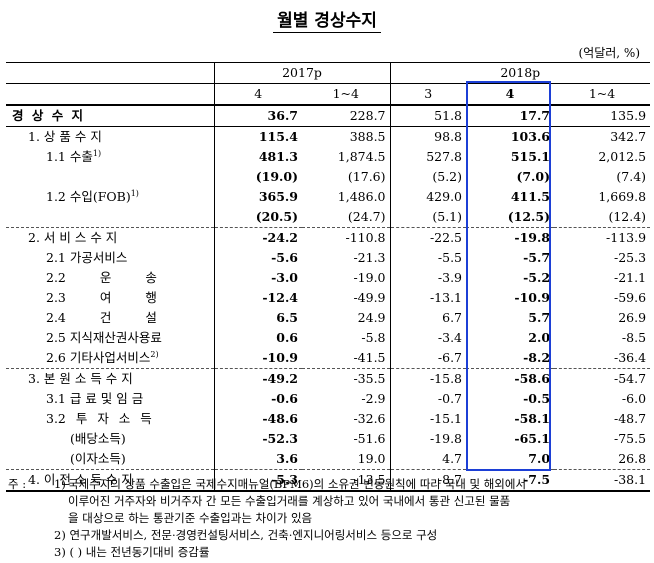 The height and width of the screenshot is (563, 654). I want to click on row-label: 2.5 지식재산권사용료, so click(104, 337).